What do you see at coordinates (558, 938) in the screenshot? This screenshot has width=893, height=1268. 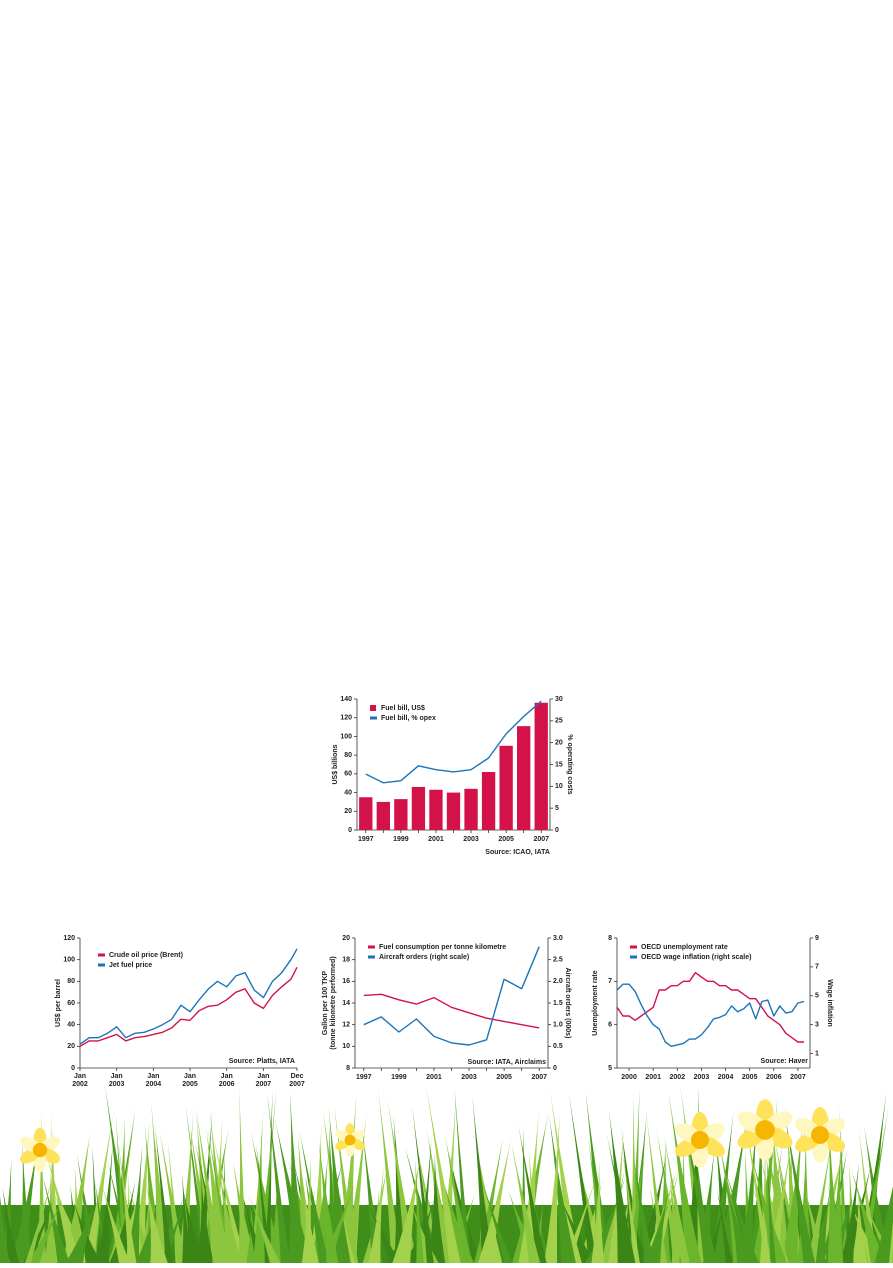 I see `y2-tick-label: 3.0` at bounding box center [558, 938].